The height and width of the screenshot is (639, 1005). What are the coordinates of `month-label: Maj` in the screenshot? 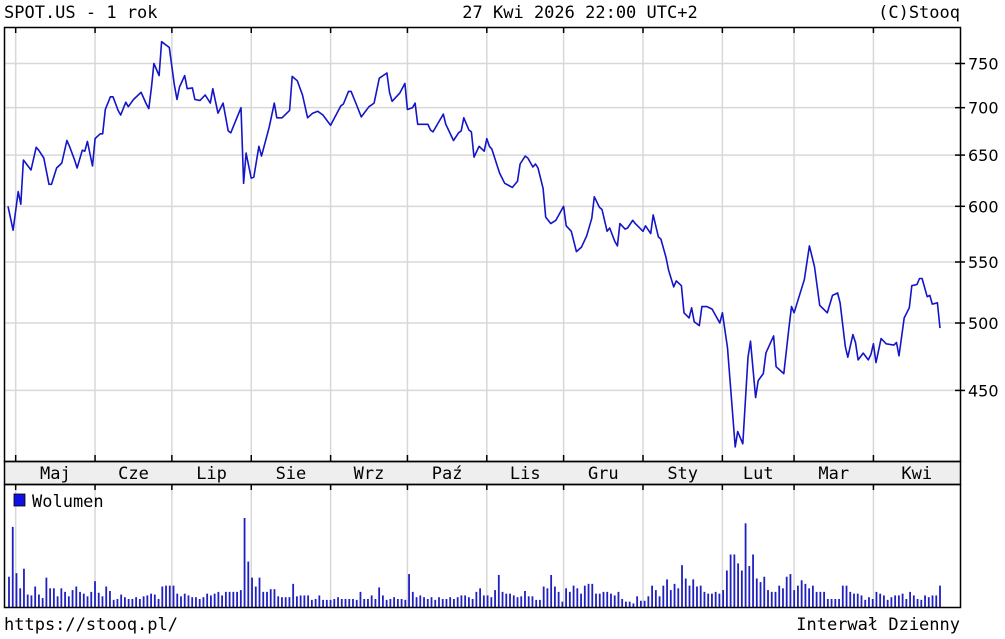 It's located at (55, 474).